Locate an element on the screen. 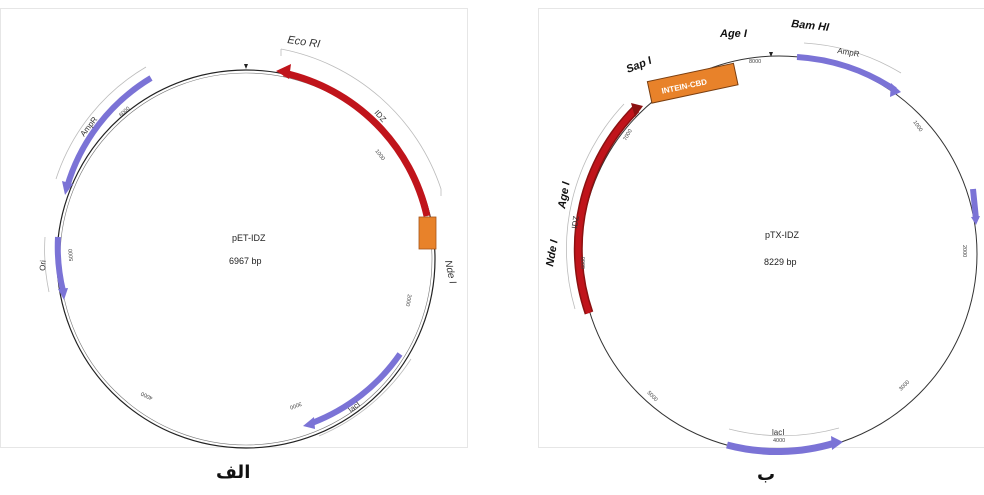 The image size is (984, 495). feature-arrowhead-right is located at coordinates (975, 220).